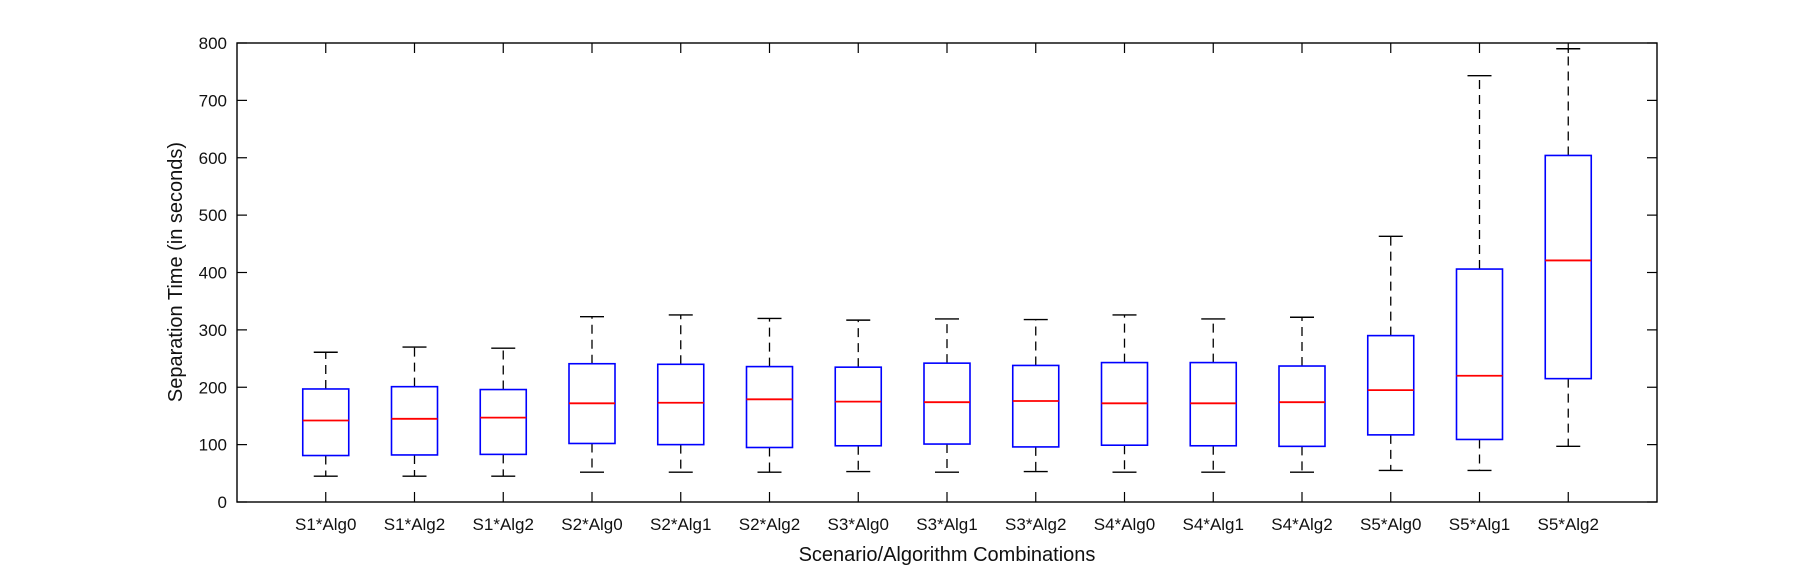  Describe the element at coordinates (213, 273) in the screenshot. I see `y-tick-label: 400` at that location.